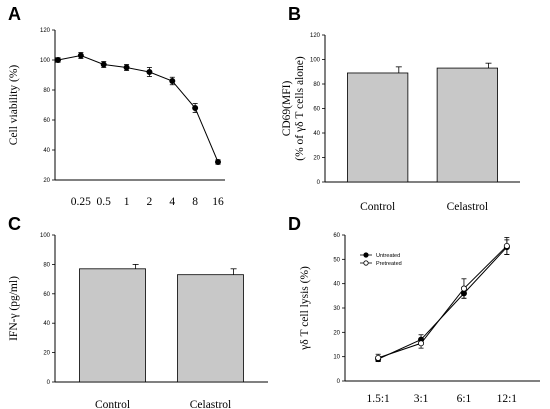 The height and width of the screenshot is (409, 550). Describe the element at coordinates (336, 260) in the screenshot. I see `y-tick-label: 50` at that location.